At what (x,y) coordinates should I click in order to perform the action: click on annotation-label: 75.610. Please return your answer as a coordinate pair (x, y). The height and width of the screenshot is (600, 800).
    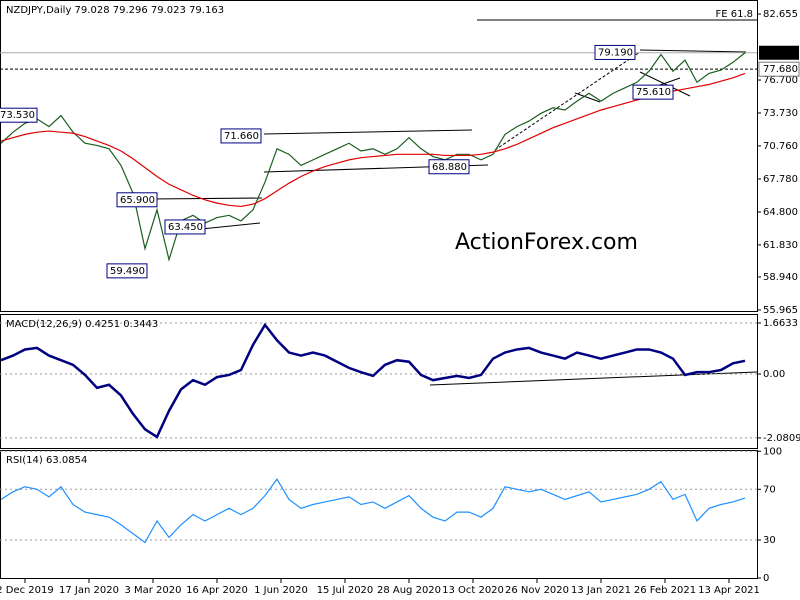
    Looking at the image, I should click on (653, 92).